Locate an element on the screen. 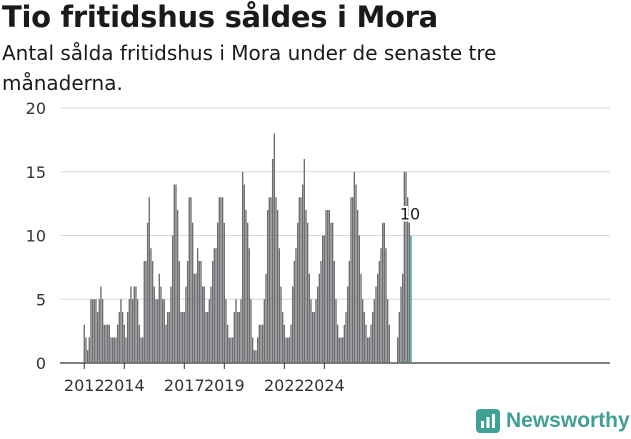 Image resolution: width=631 pixels, height=439 pixels. y-tick-label: 0 is located at coordinates (41, 363).